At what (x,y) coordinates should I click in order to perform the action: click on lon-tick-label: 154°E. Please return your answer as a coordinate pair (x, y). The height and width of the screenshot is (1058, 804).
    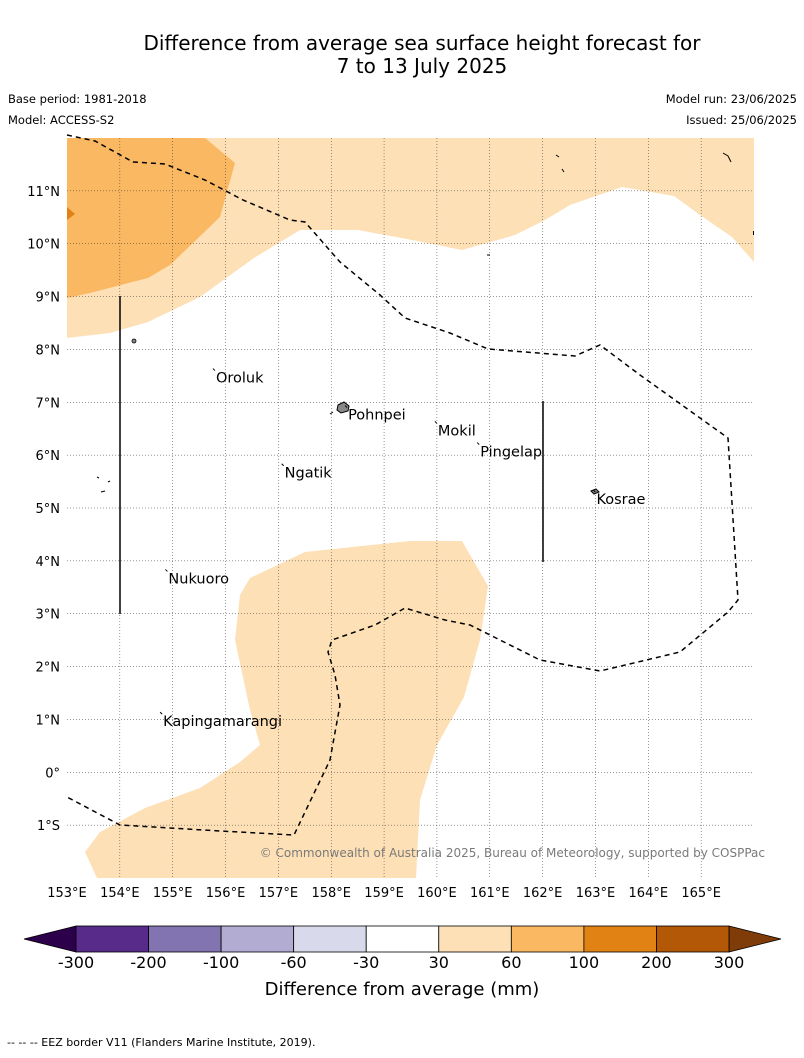
    Looking at the image, I should click on (120, 893).